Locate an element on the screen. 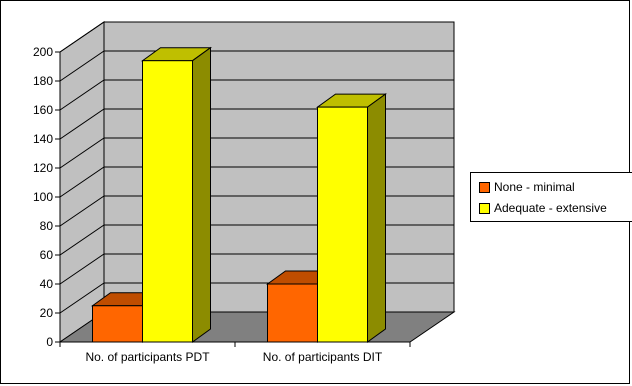  y-tick-label-40: 40 is located at coordinates (47, 284).